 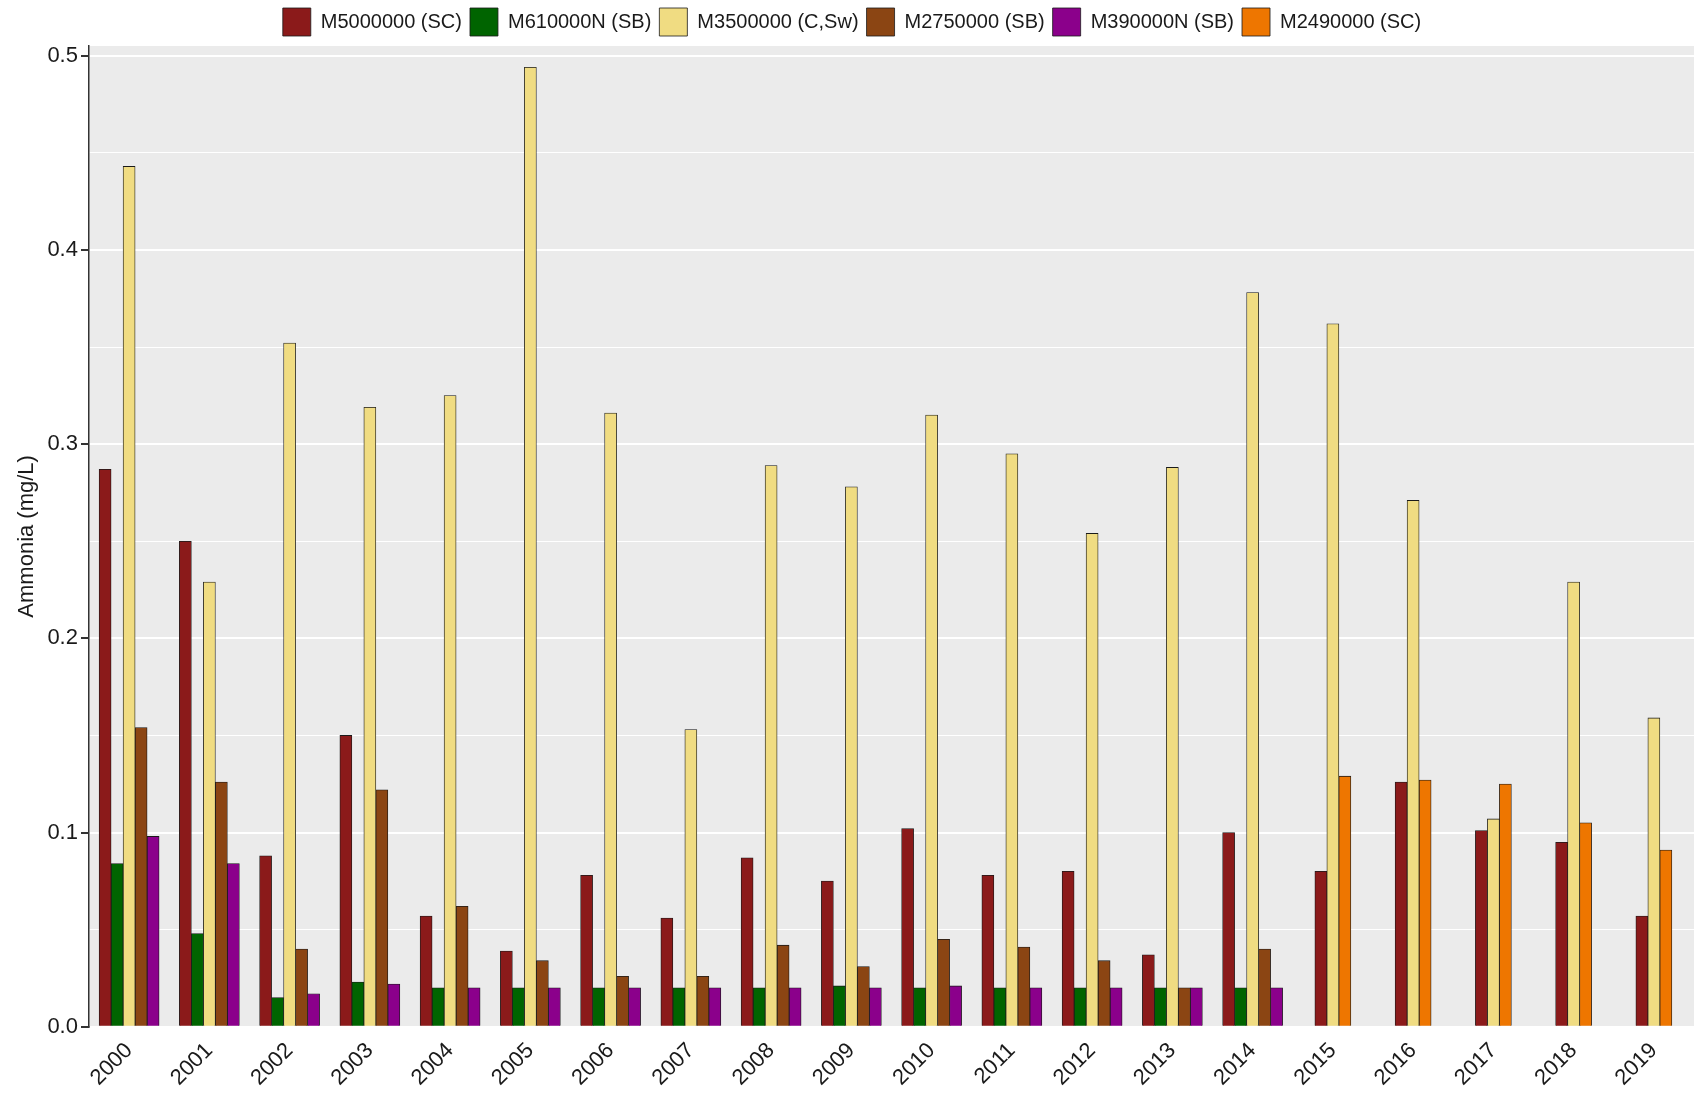 I want to click on y-tick-label: 0.0, so click(x=62, y=1025).